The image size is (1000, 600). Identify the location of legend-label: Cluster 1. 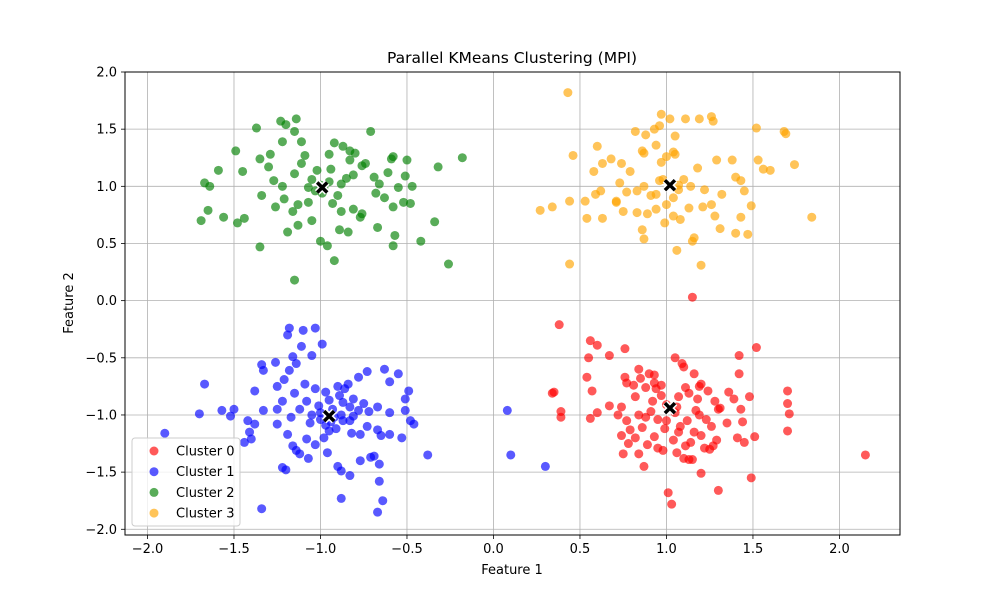
(205, 472).